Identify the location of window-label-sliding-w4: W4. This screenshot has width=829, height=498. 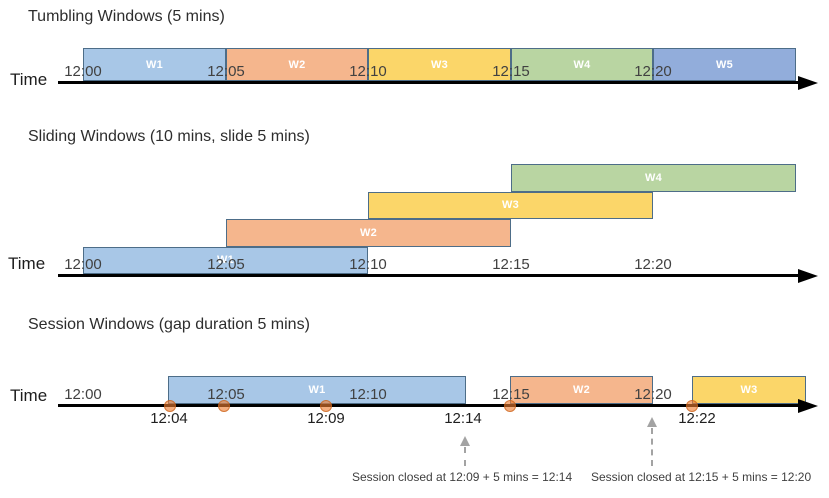
(653, 177).